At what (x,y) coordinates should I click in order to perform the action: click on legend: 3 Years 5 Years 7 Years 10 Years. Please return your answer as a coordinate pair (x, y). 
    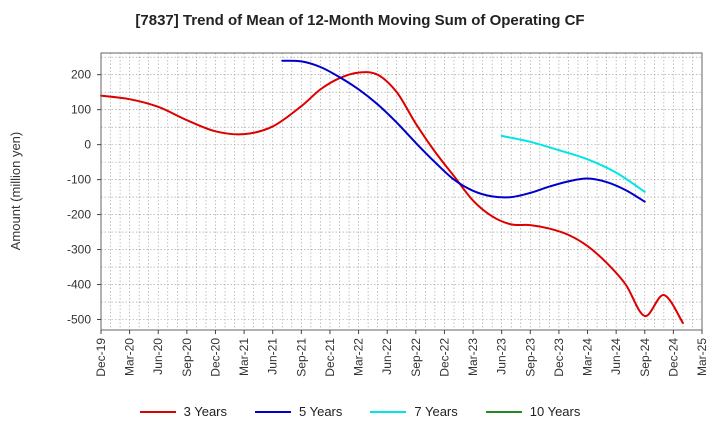
    Looking at the image, I should click on (360, 411).